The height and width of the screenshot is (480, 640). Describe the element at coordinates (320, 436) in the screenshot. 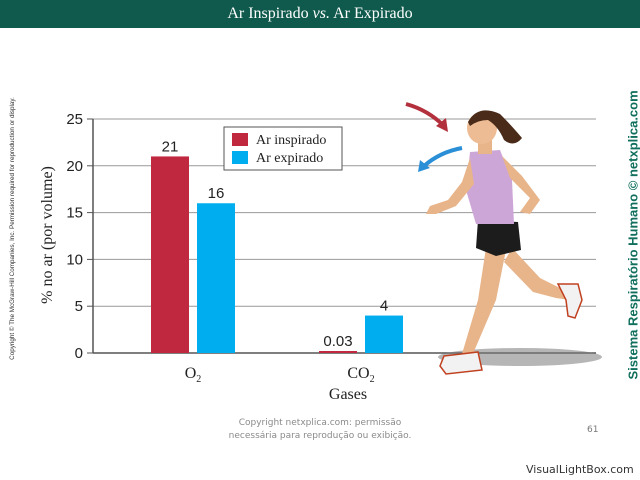

I see `footer-line-2: necessária para reprodução ou exibição.` at that location.